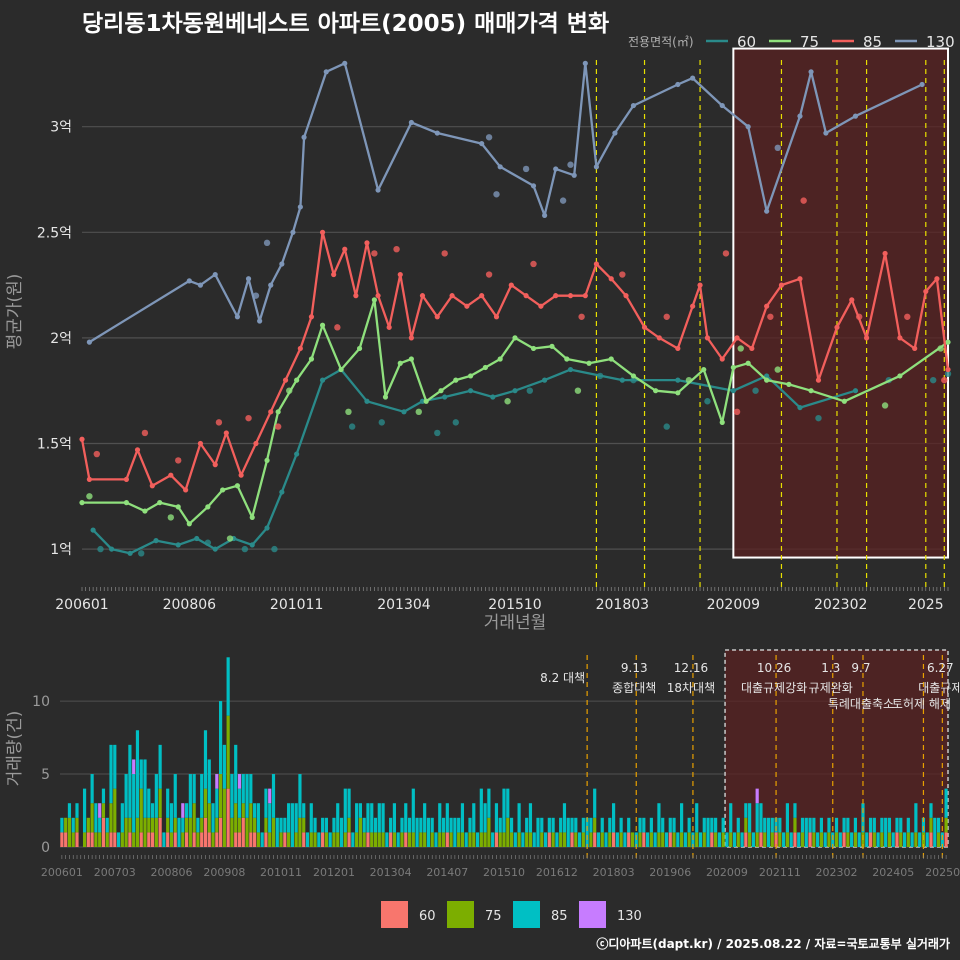  Describe the element at coordinates (15, 312) in the screenshot. I see `y-axis-title: 평균가(원)` at that location.